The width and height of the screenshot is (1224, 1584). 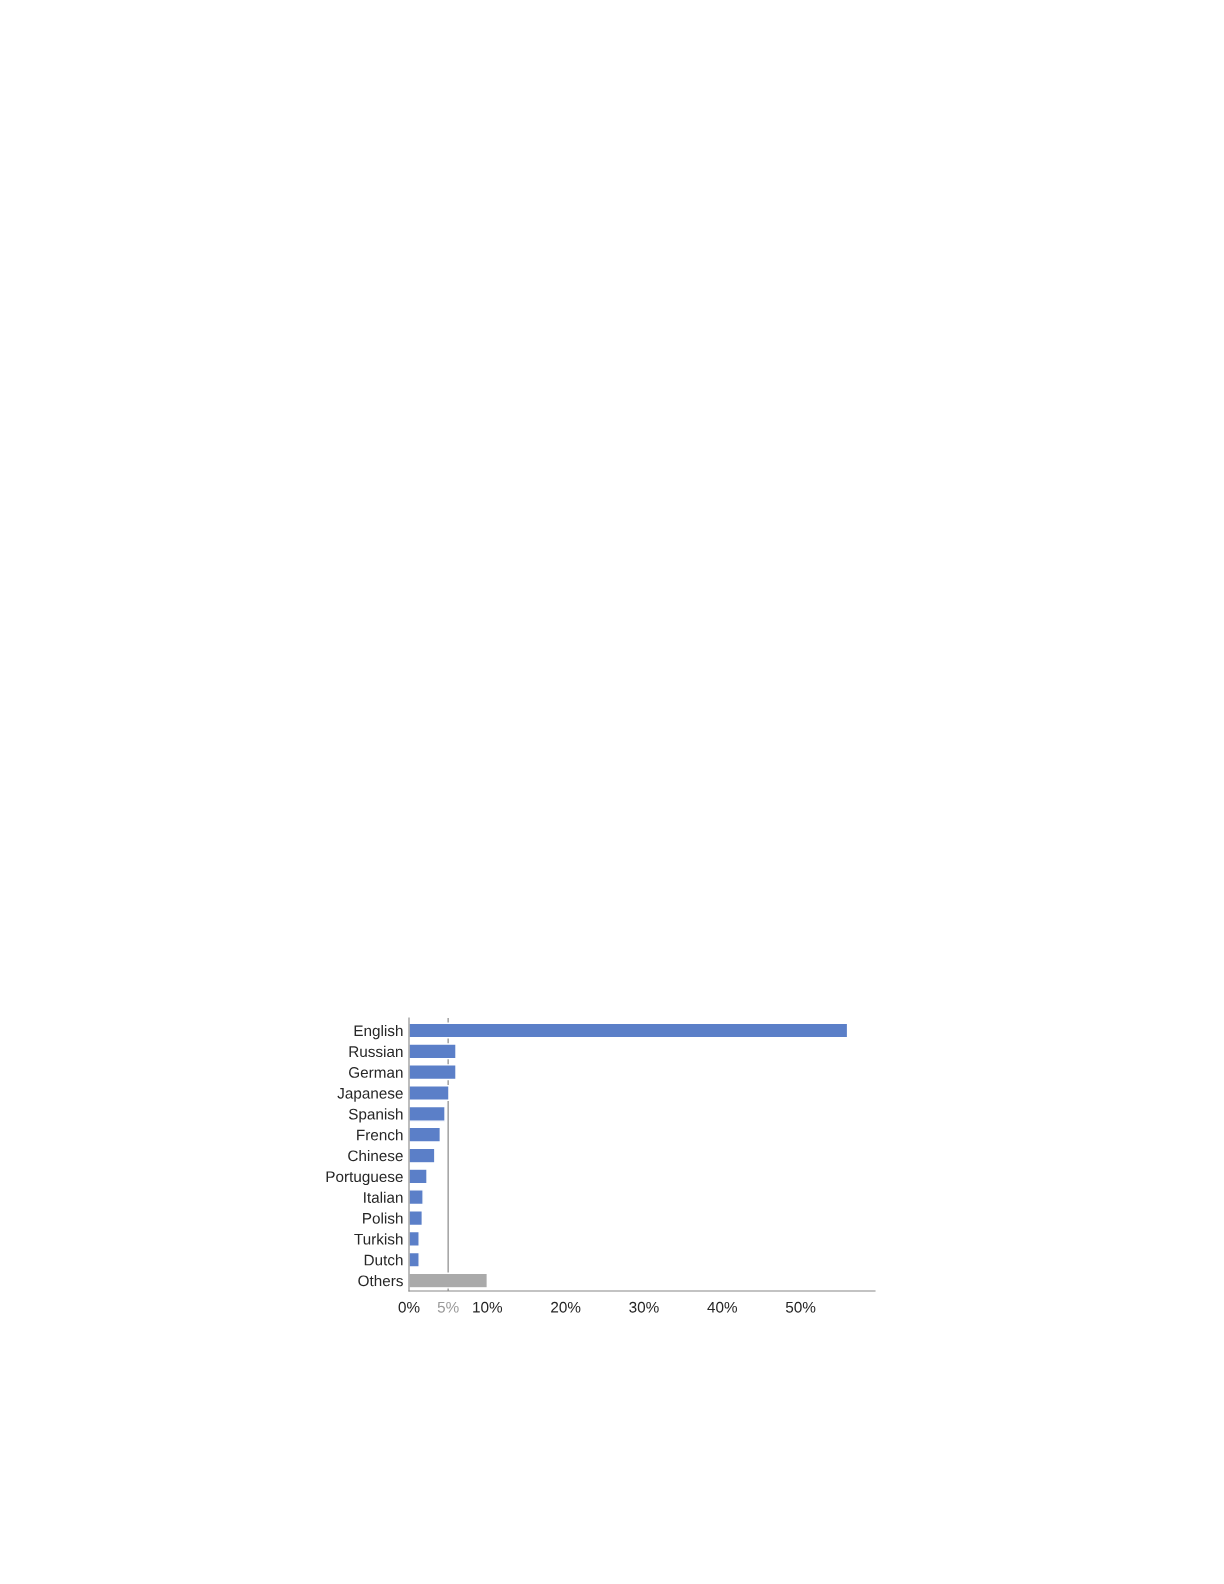 I want to click on y-tick-label: English, so click(x=378, y=1032).